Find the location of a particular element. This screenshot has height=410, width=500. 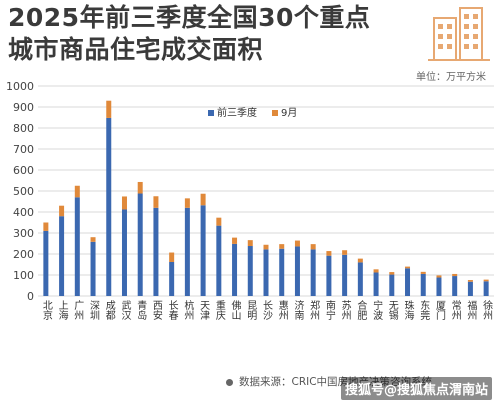

x-tick-label: 成都 is located at coordinates (109, 310).